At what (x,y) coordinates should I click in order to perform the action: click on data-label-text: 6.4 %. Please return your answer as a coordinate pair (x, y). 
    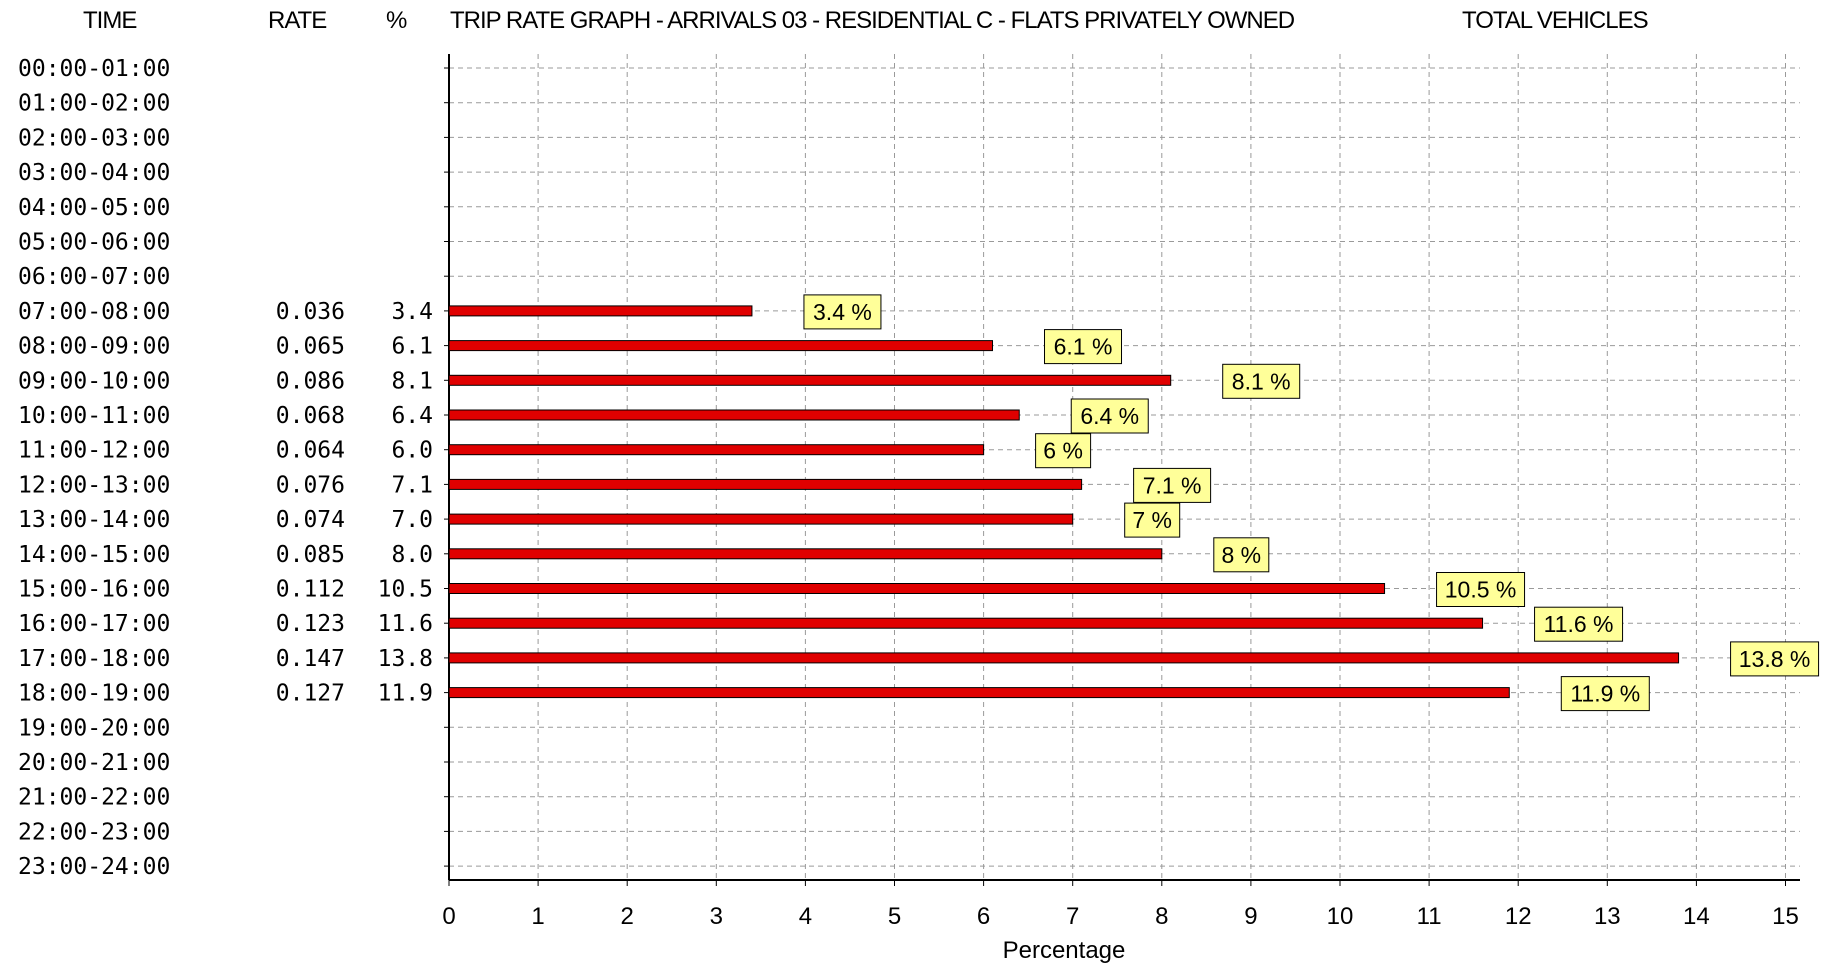
    Looking at the image, I should click on (1109, 416).